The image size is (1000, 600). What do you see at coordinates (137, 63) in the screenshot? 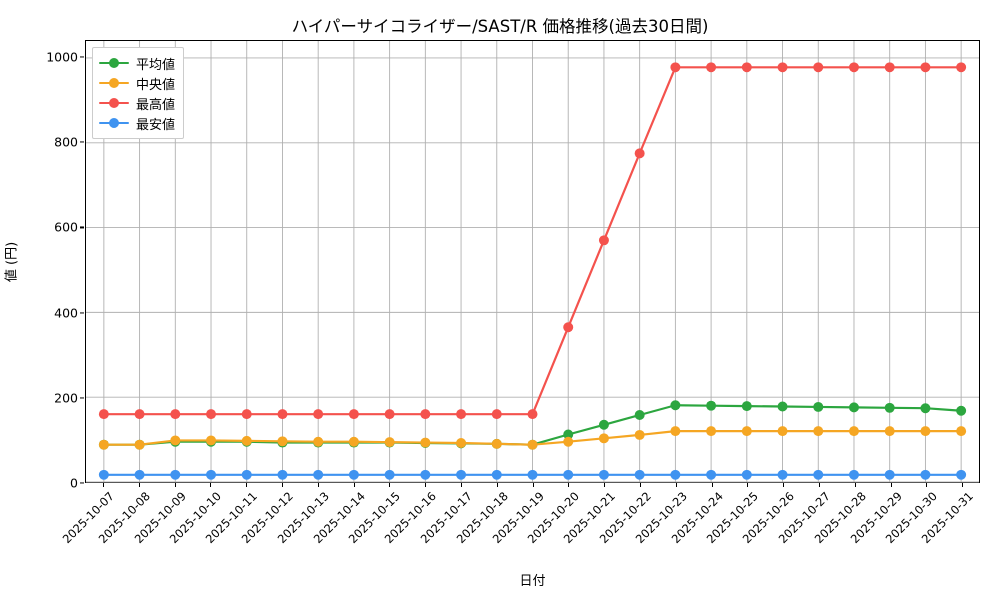
I see `legend-item-1: 平均値` at bounding box center [137, 63].